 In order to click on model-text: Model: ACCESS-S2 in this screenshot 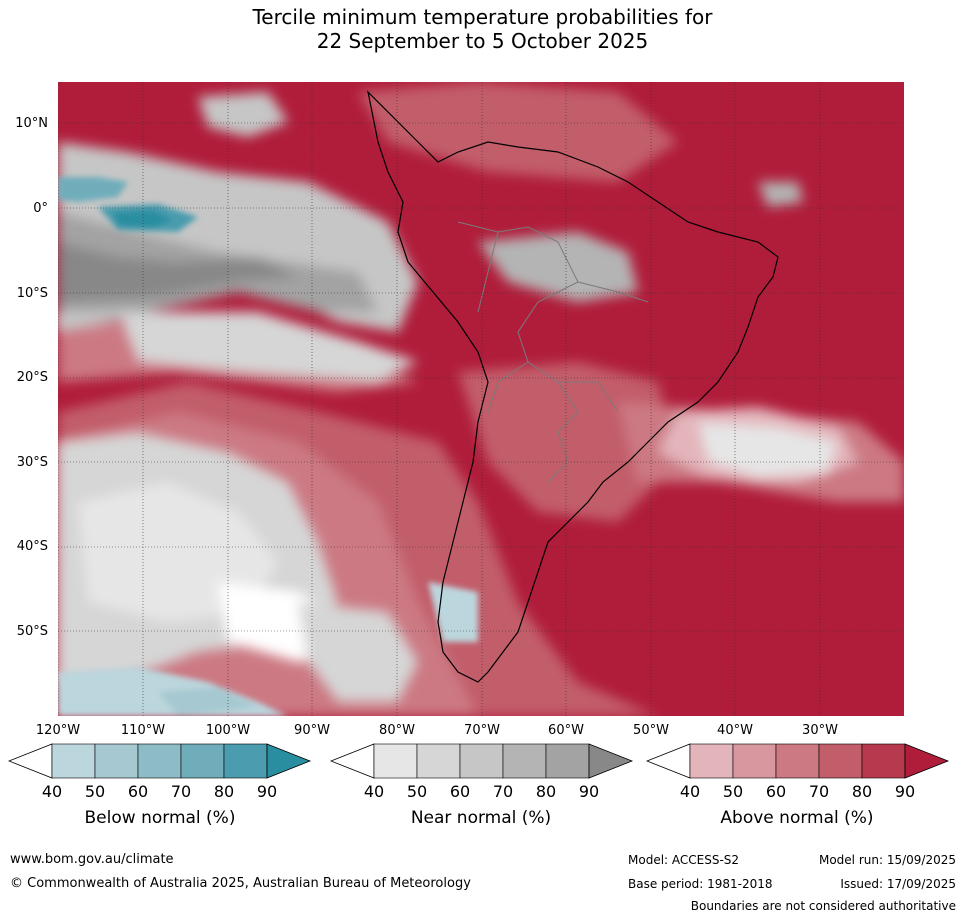, I will do `click(684, 860)`.